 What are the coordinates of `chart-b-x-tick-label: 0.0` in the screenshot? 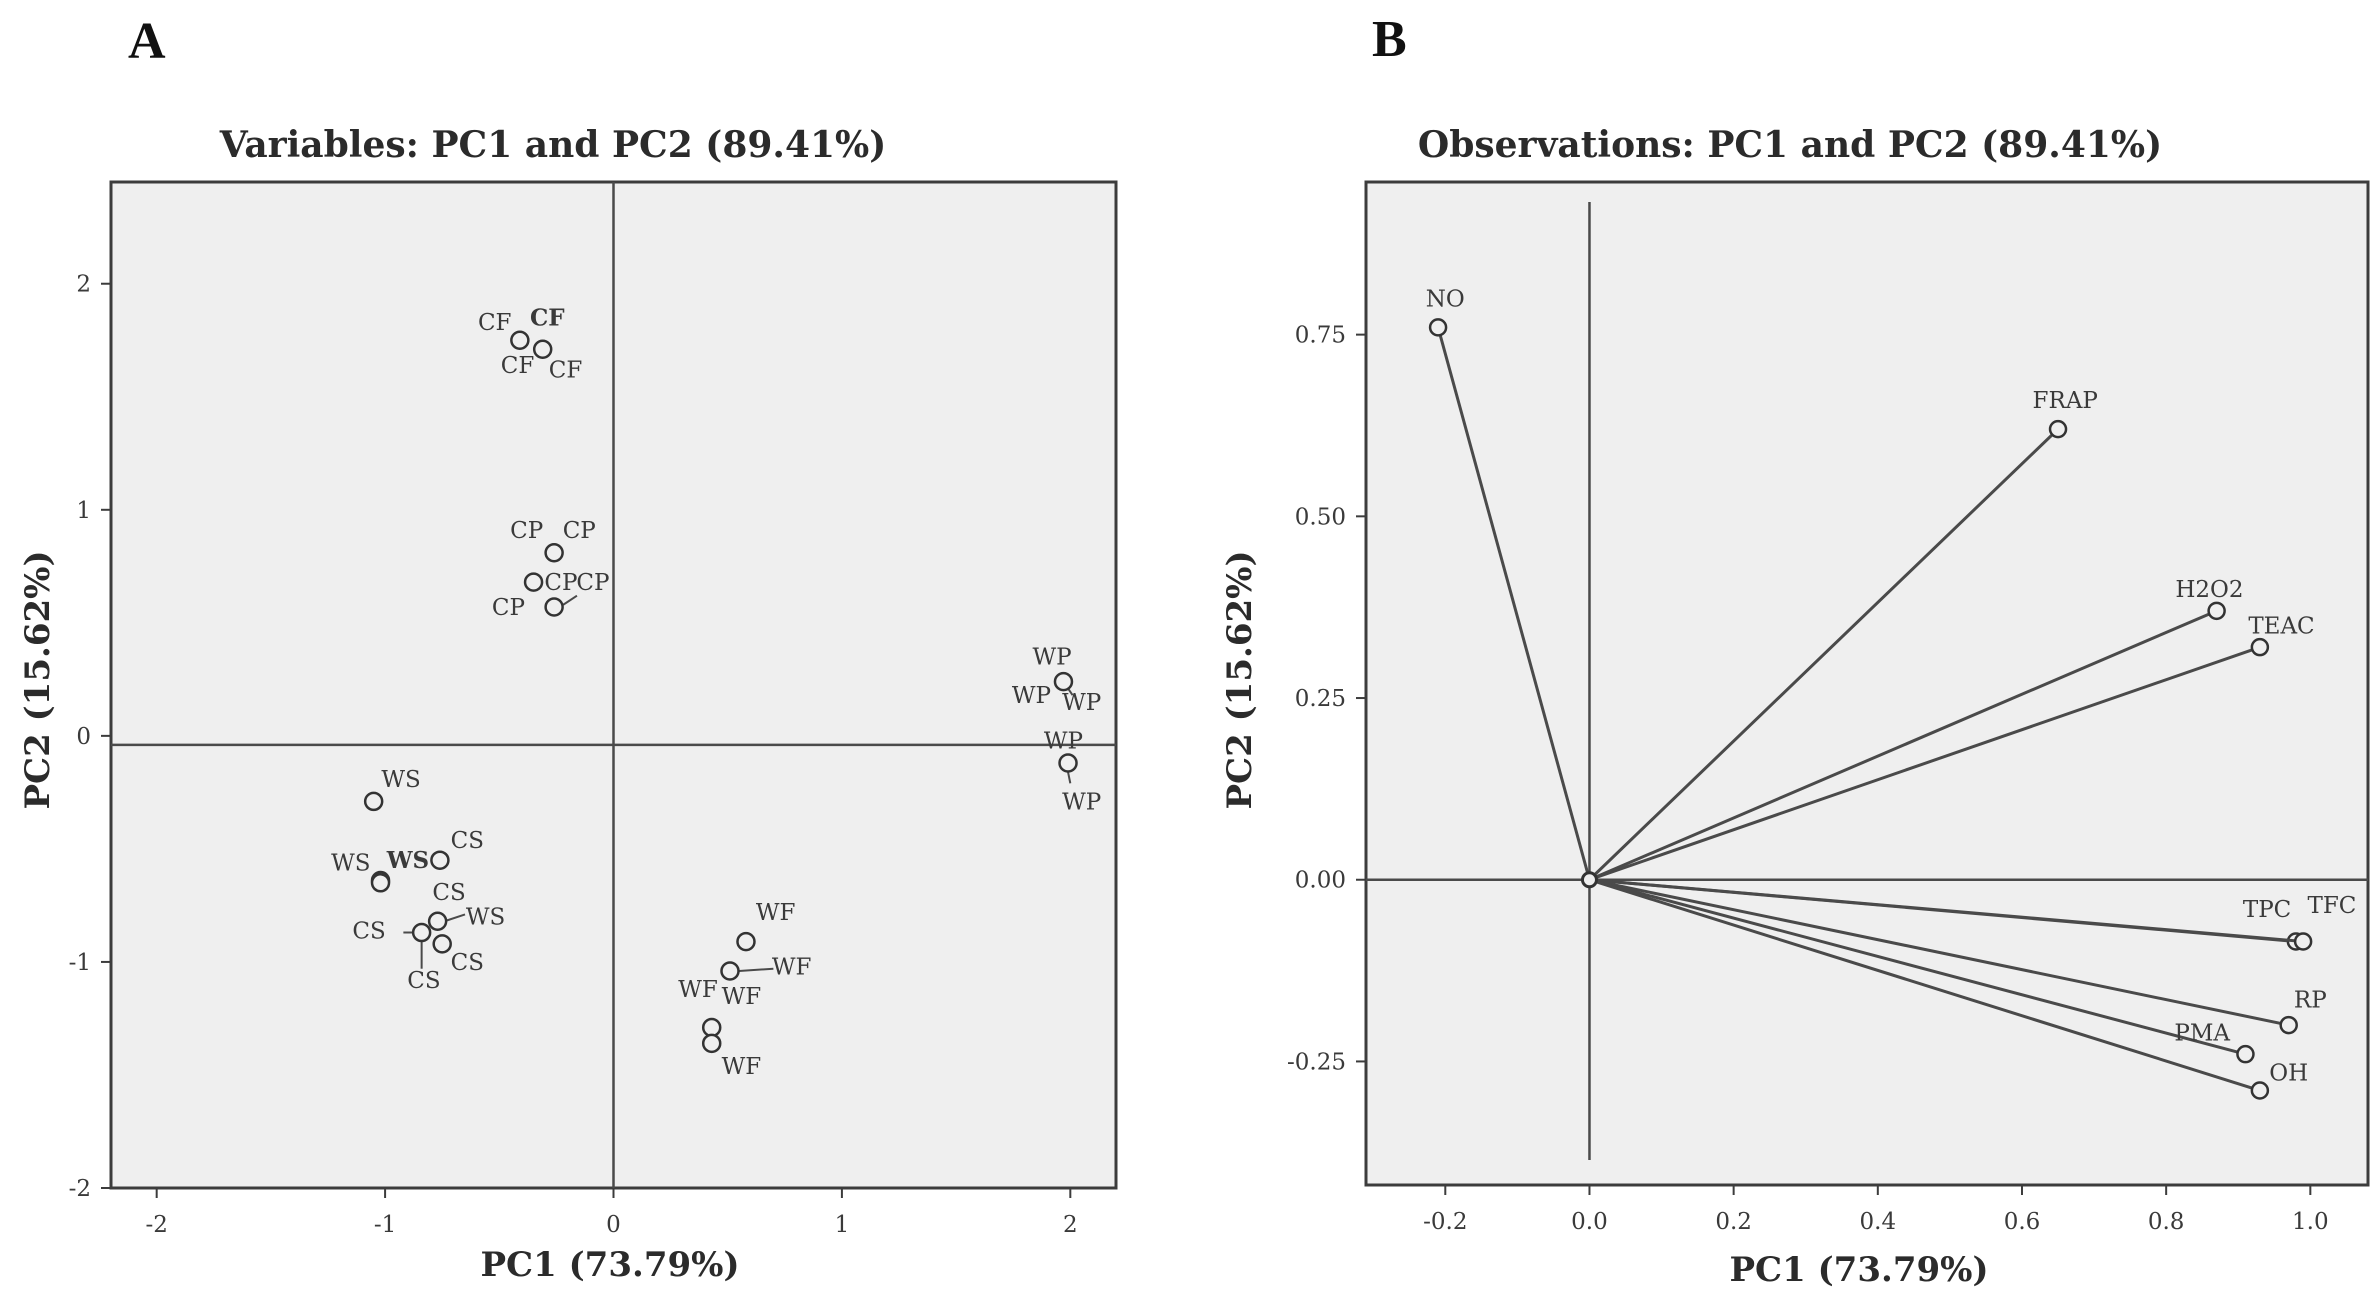 It's located at (1589, 1222).